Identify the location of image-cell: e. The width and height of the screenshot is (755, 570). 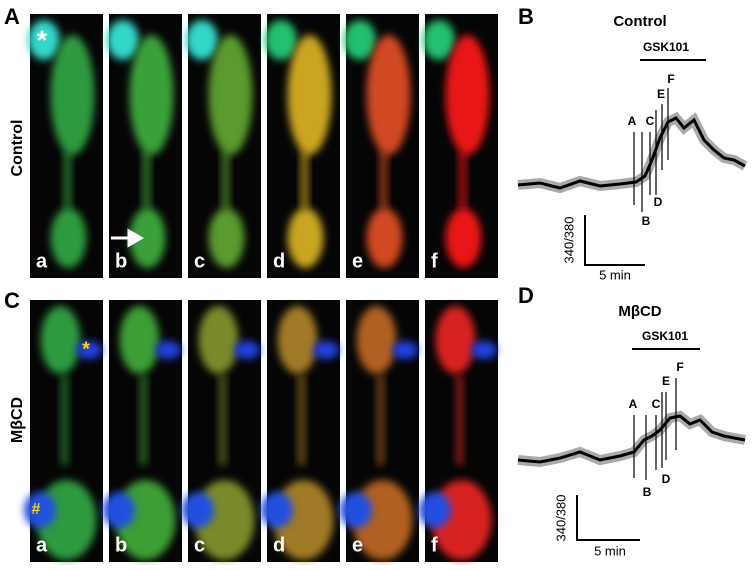
(379, 431).